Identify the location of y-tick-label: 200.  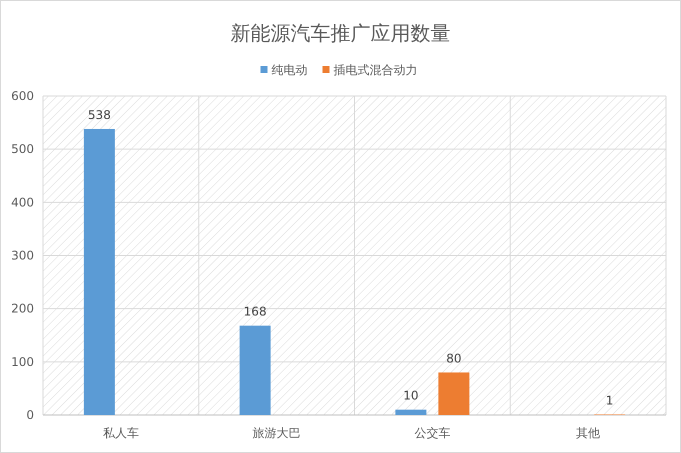
(22, 309).